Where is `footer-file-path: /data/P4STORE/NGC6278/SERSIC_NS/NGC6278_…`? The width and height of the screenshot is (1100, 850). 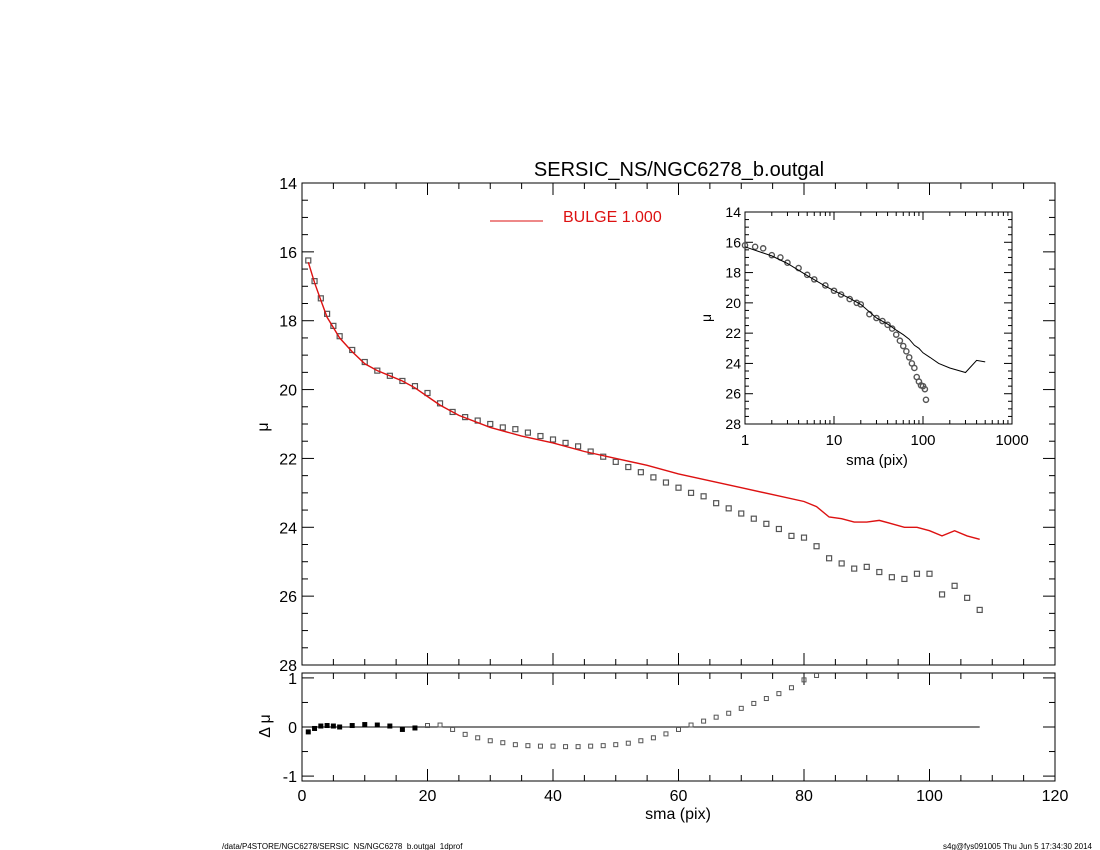 footer-file-path: /data/P4STORE/NGC6278/SERSIC_NS/NGC6278_… is located at coordinates (342, 846).